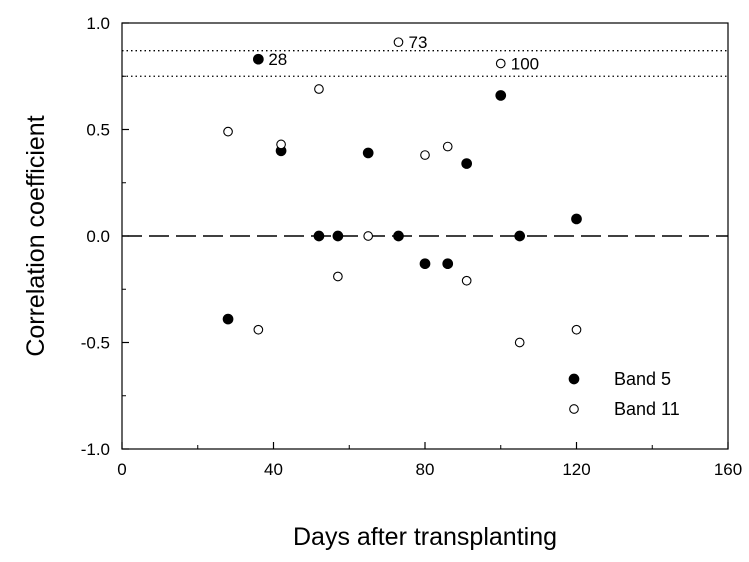  What do you see at coordinates (98, 23) in the screenshot?
I see `y-tick-label: 1.0` at bounding box center [98, 23].